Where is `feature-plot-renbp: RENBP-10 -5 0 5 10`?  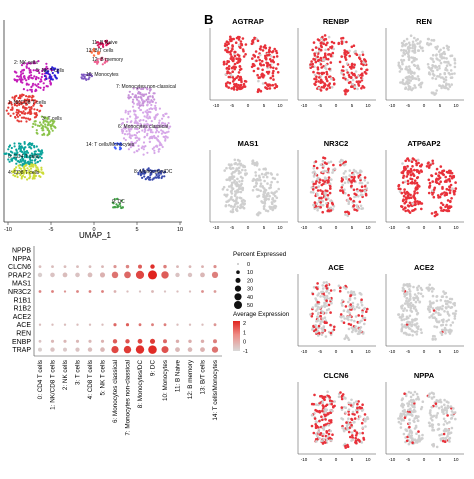 feature-plot-renbp: RENBP-10 -5 0 5 10 is located at coordinates (336, 62).